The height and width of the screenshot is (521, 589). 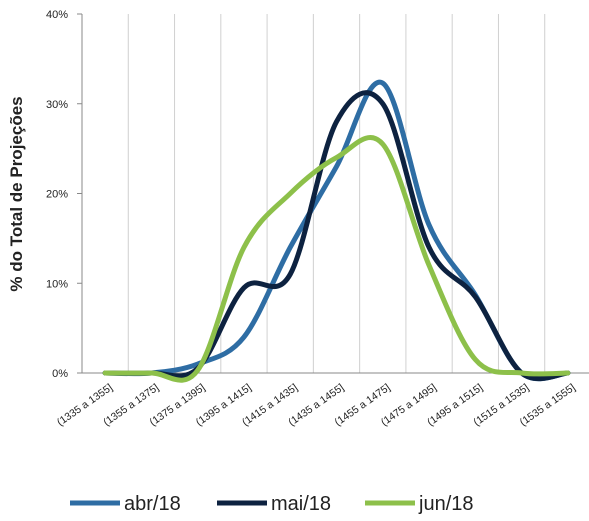 What do you see at coordinates (16, 193) in the screenshot?
I see `y-axis-title: % do Total de Projeções` at bounding box center [16, 193].